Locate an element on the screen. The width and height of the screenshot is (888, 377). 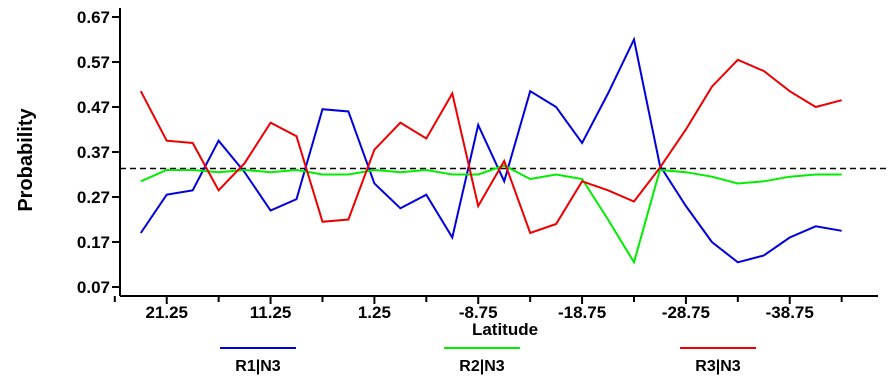
y-tick-label: 0.67 is located at coordinates (93, 17).